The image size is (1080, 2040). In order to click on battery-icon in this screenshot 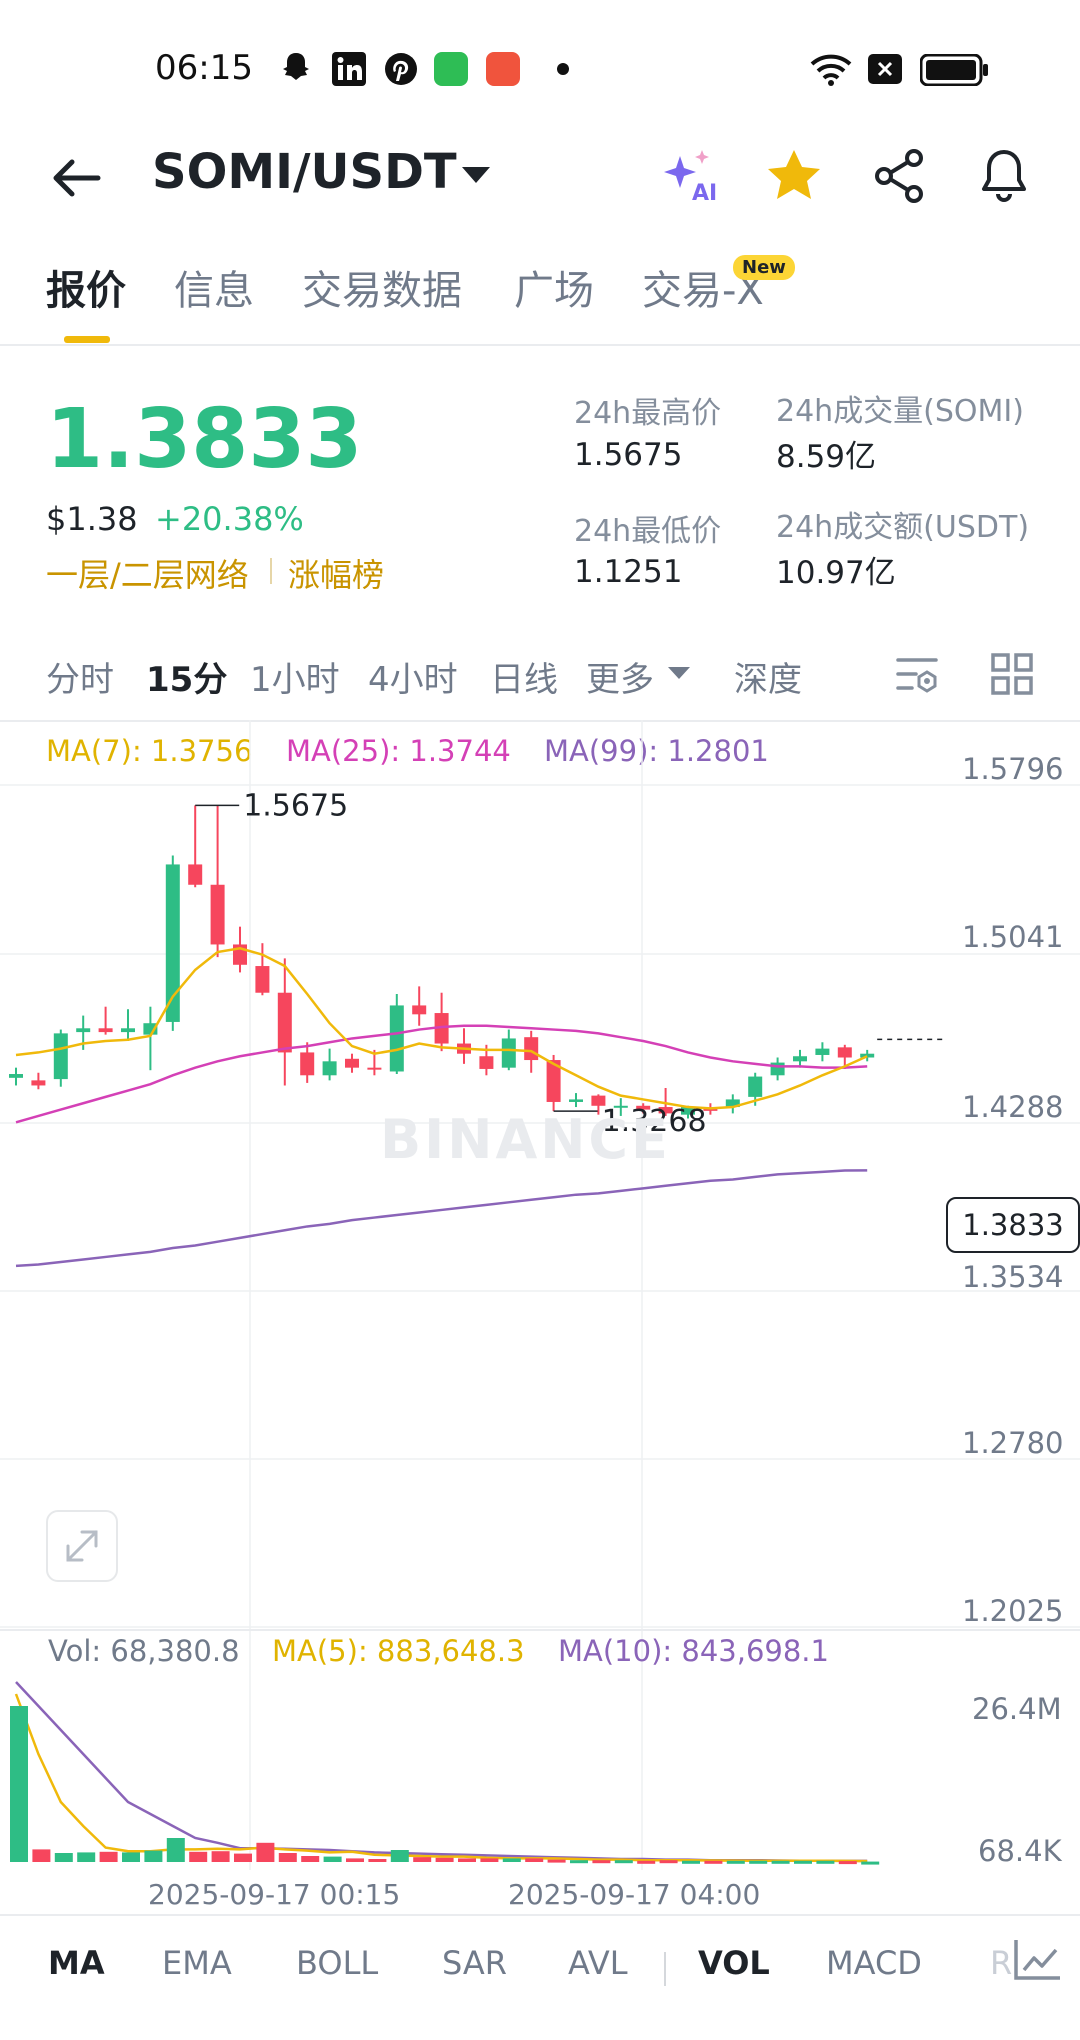, I will do `click(954, 70)`.